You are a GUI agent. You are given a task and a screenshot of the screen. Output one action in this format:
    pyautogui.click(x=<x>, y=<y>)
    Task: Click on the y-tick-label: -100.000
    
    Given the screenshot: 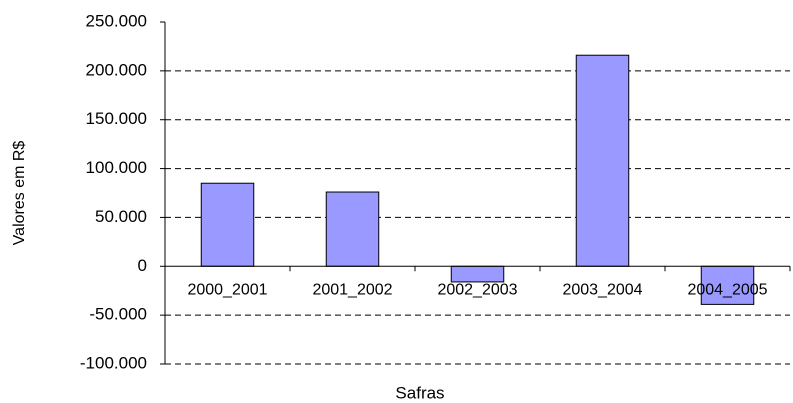 What is the action you would take?
    pyautogui.click(x=113, y=362)
    